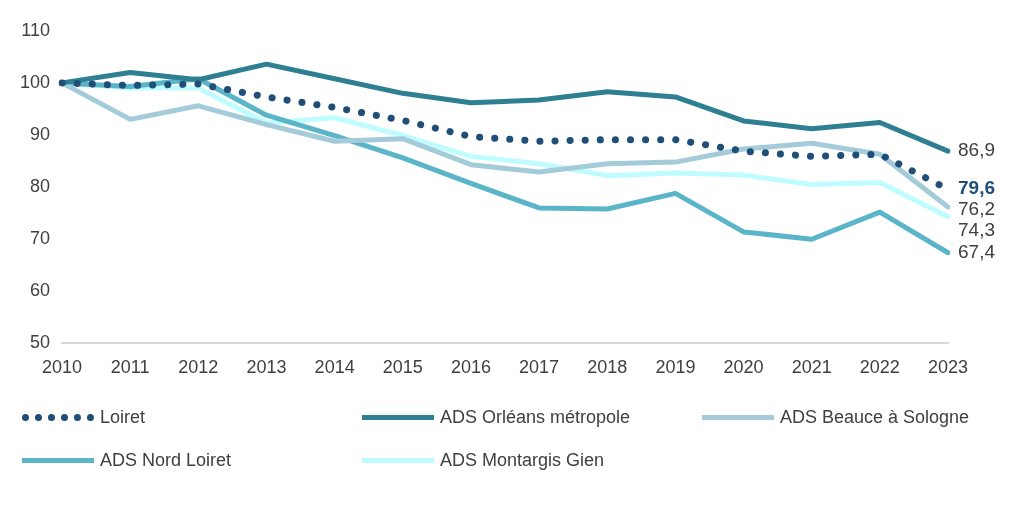 The width and height of the screenshot is (1019, 519). What do you see at coordinates (976, 188) in the screenshot?
I see `data-label: 79,6` at bounding box center [976, 188].